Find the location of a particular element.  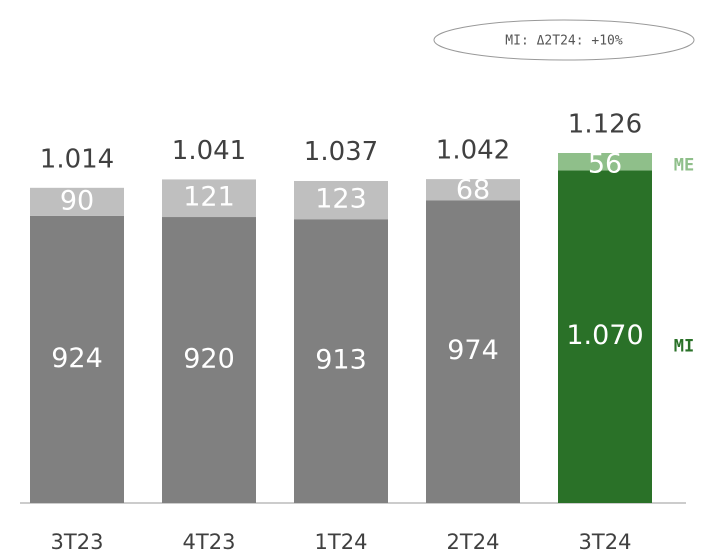

segment-label: 974 is located at coordinates (473, 350).